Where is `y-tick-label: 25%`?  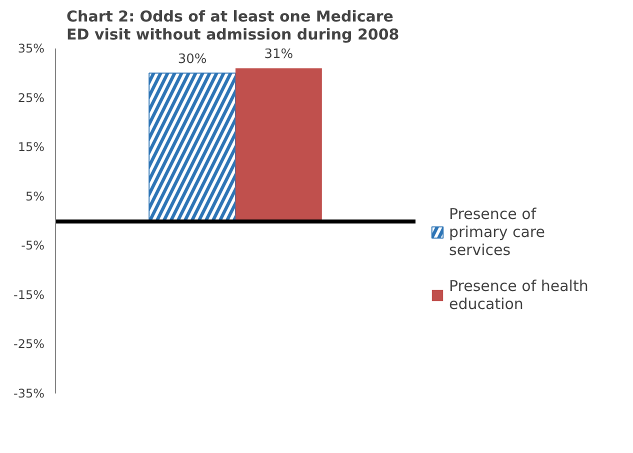 y-tick-label: 25% is located at coordinates (31, 97).